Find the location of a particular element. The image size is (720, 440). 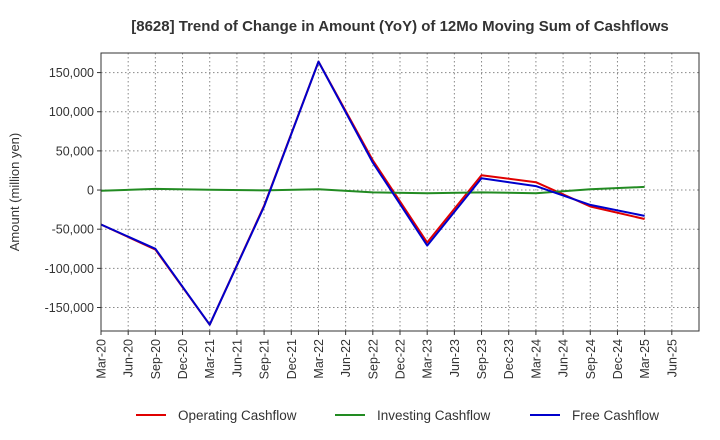

y-tick-label: 0 is located at coordinates (90, 191).